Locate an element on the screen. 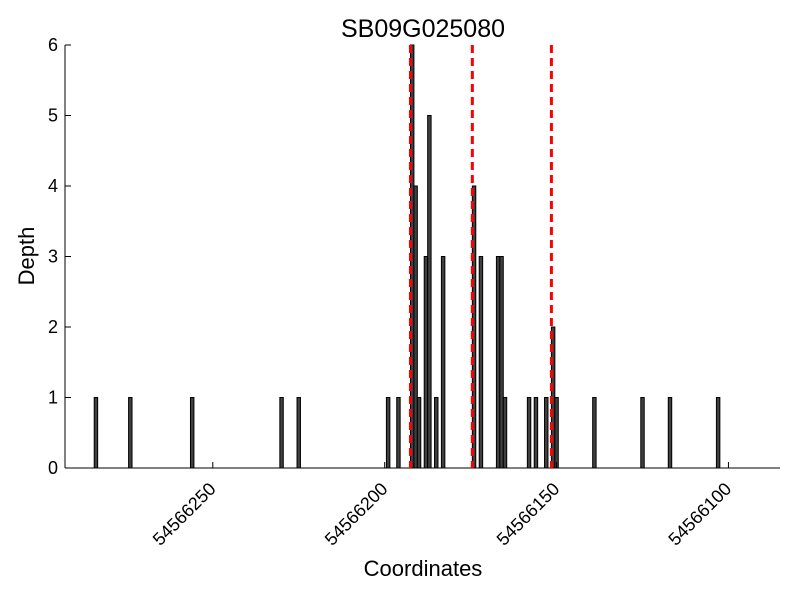 This screenshot has height=600, width=800. y-tick-label-6: 6 is located at coordinates (53, 45).